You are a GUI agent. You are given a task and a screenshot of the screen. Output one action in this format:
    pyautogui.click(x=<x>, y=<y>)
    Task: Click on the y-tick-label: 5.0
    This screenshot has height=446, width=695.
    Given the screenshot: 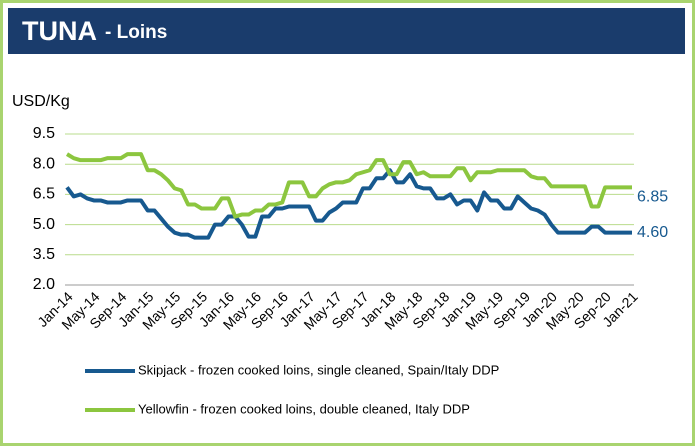 What is the action you would take?
    pyautogui.click(x=44, y=224)
    